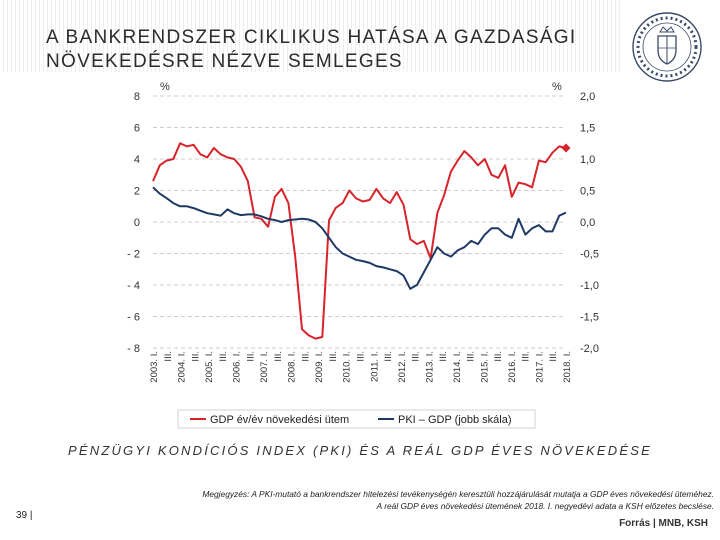  I want to click on left-axis-tick-label: 0, so click(137, 223).